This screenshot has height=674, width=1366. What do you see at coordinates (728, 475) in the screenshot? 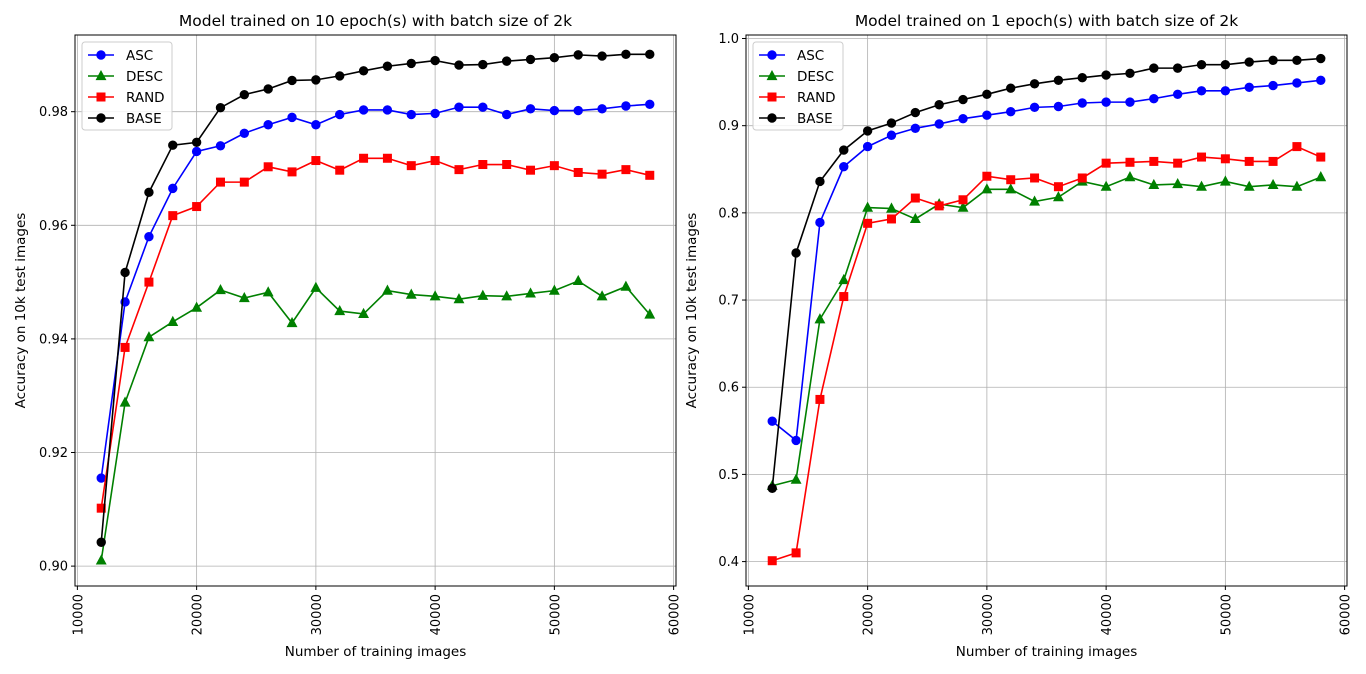
I see `y-tick-label: 0.5` at bounding box center [728, 475].